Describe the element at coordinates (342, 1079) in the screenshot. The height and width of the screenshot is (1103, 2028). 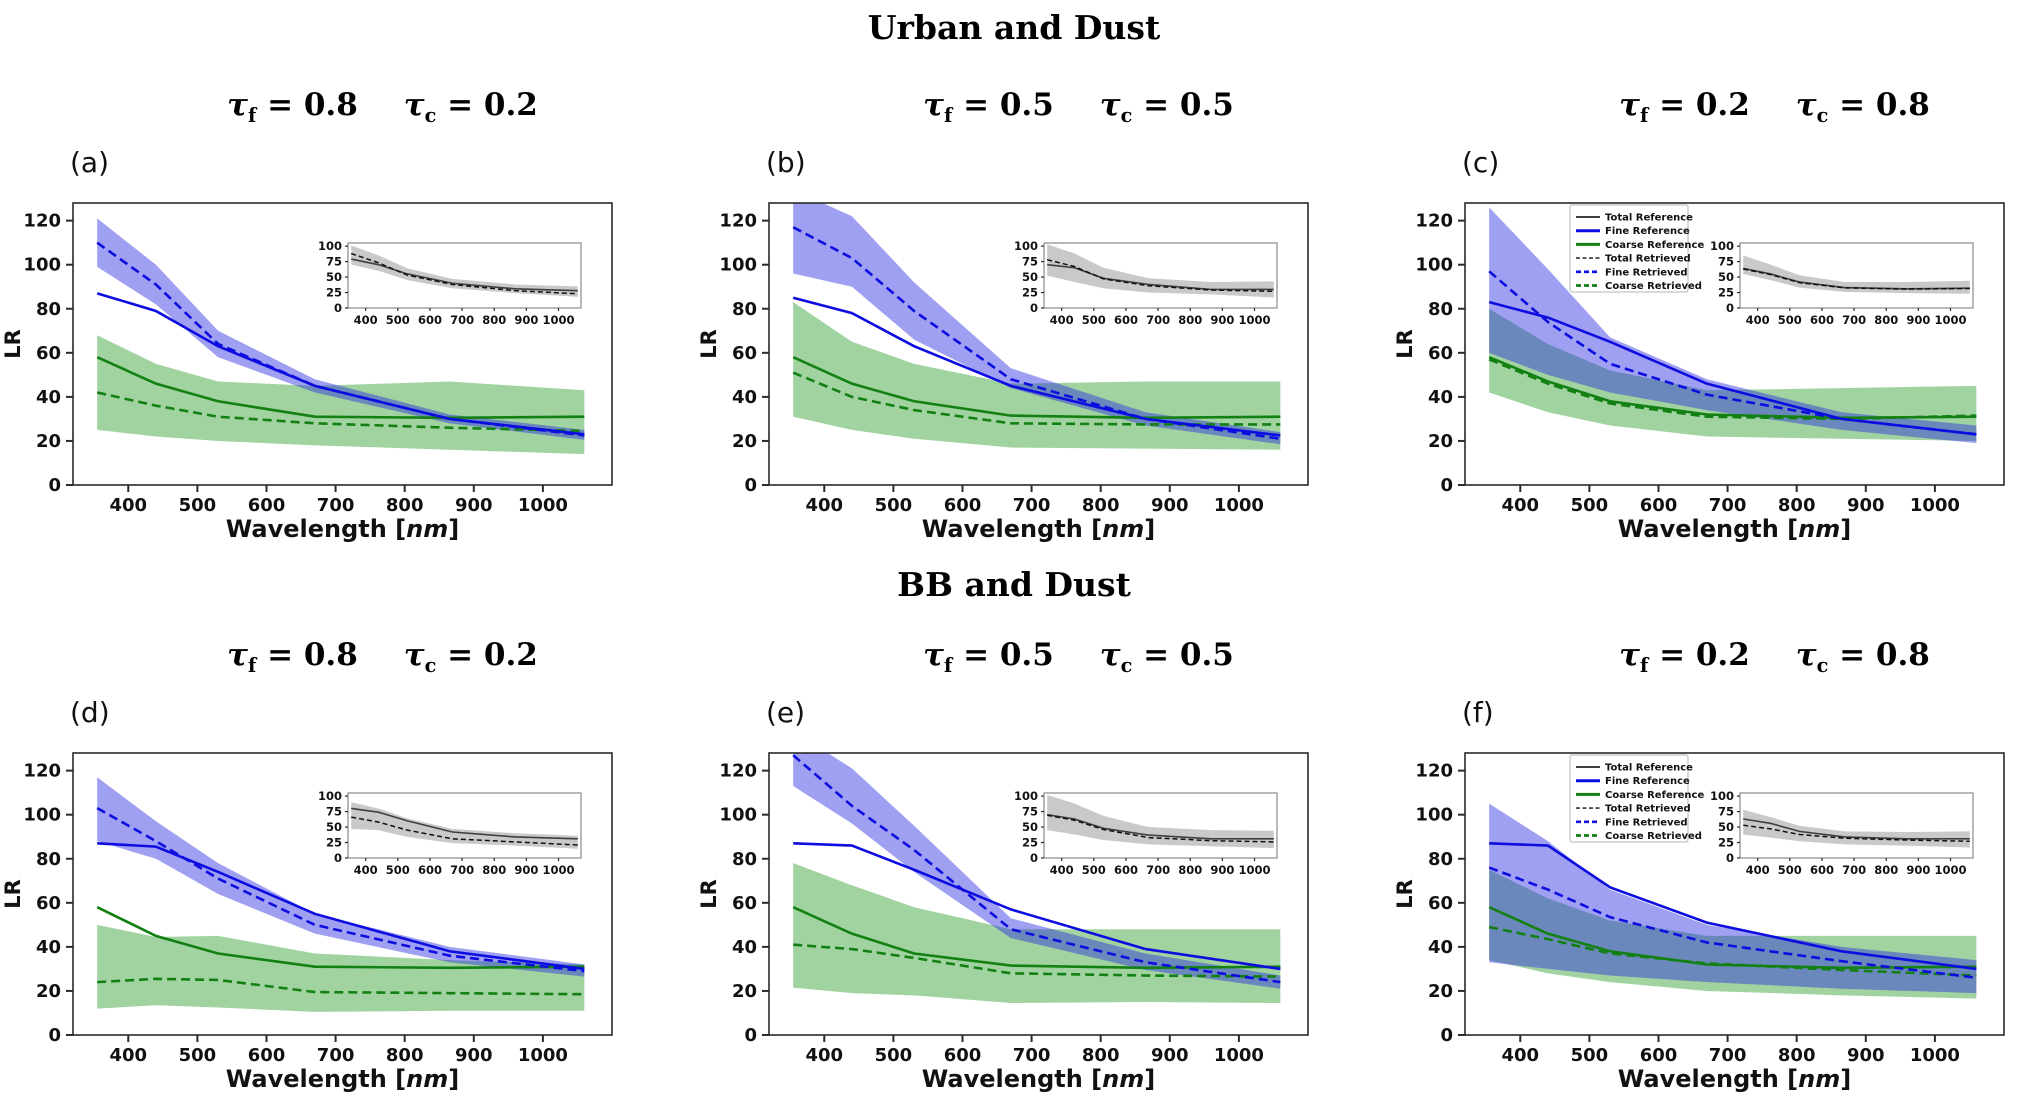
I see `x-axis-label: Wavelength [nm]` at that location.